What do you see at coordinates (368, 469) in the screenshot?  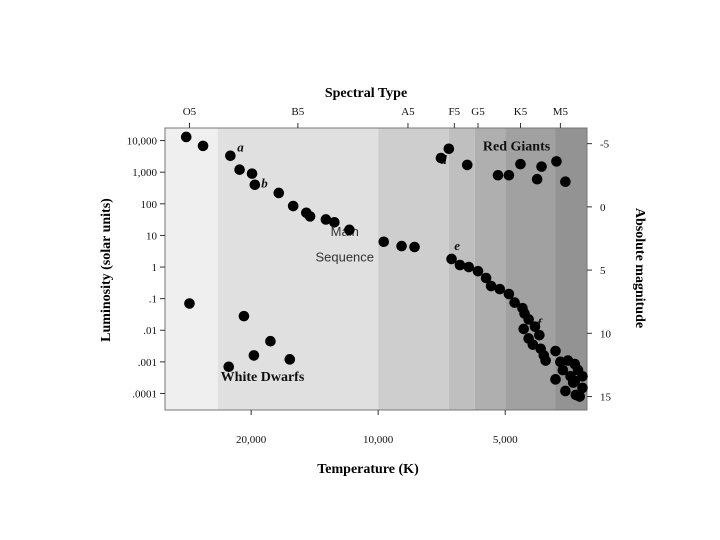 I see `x-axis-title: Temperature (K)` at bounding box center [368, 469].